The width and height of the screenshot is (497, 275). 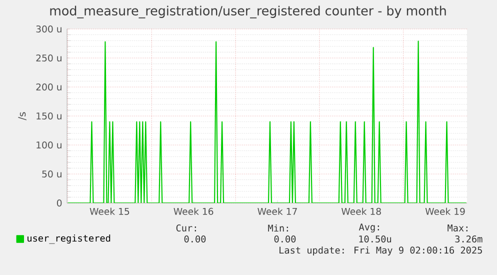 I want to click on y-tick-label: 100 u, so click(x=49, y=145).